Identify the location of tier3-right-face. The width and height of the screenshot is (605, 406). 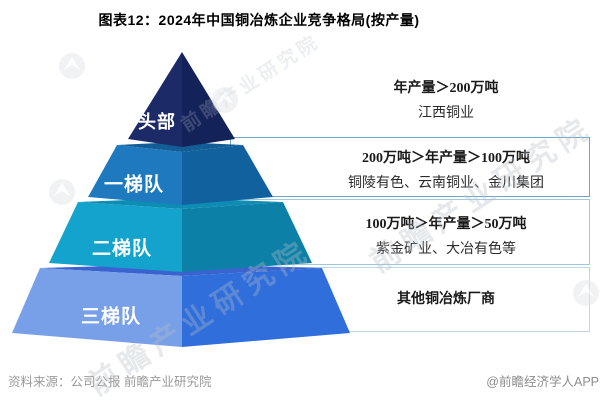
(247, 237).